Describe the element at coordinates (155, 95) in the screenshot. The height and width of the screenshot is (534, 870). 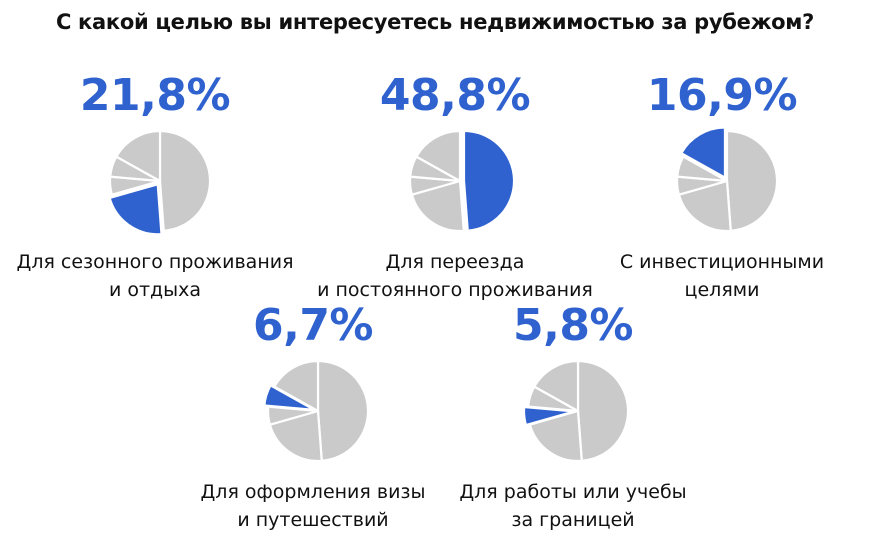
I see `percent-label: 21,8%` at that location.